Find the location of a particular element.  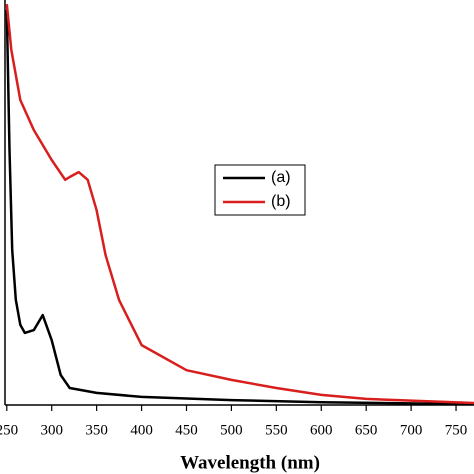

legend-label: (a) is located at coordinates (281, 177).